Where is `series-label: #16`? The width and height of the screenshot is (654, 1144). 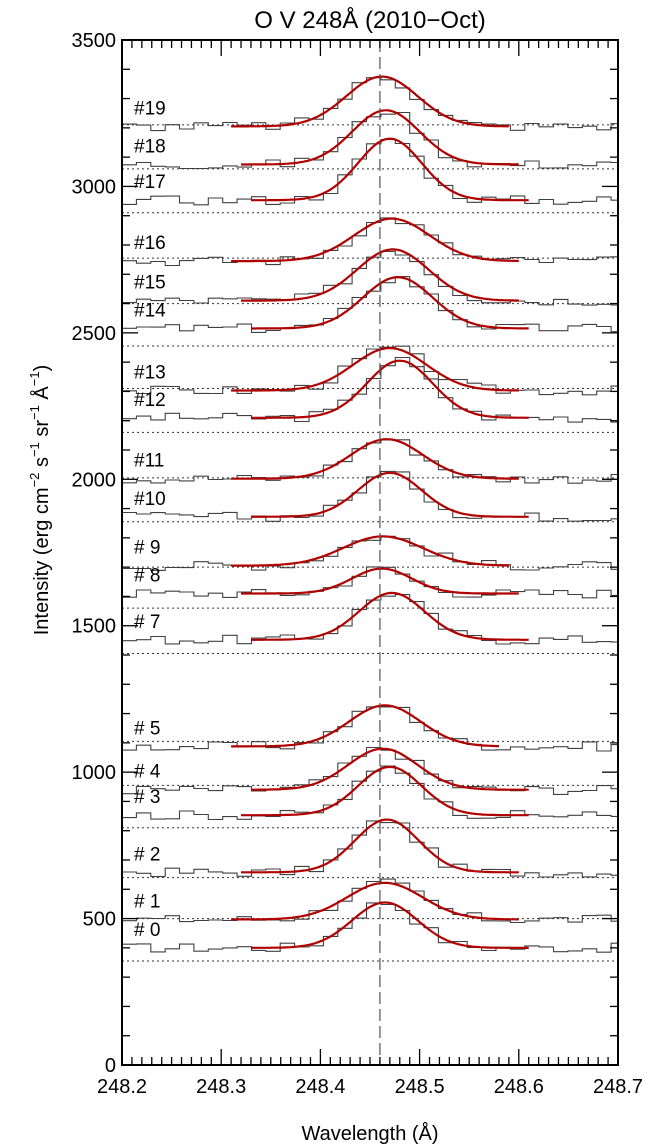
series-label: #16 is located at coordinates (150, 243).